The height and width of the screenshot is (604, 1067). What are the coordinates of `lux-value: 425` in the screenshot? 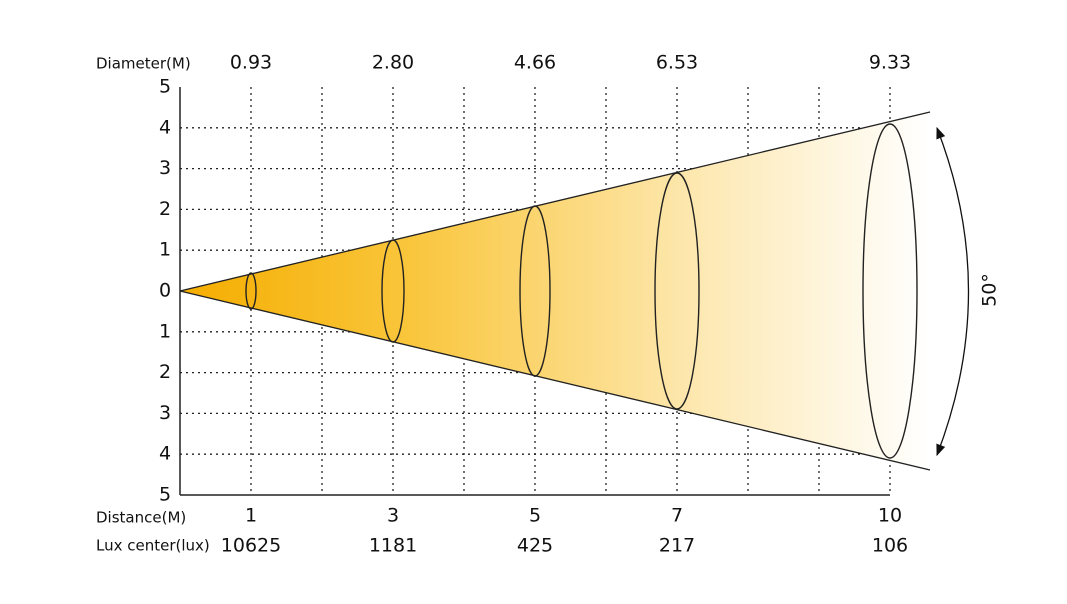 It's located at (535, 546).